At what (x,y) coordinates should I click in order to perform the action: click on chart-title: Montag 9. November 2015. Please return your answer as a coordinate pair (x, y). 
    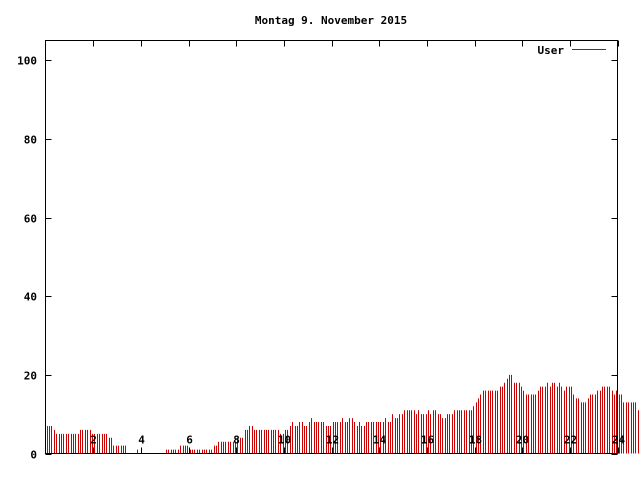
    Looking at the image, I should click on (331, 20).